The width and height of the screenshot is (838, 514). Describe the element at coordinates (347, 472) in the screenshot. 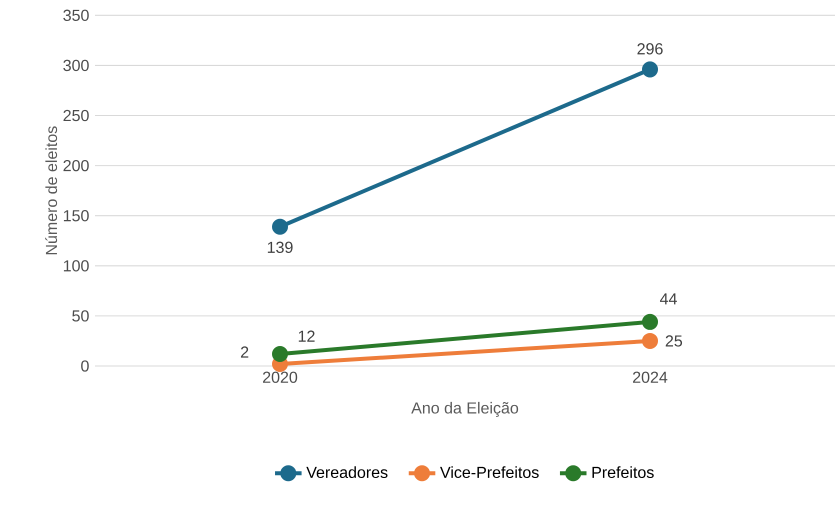

I see `legend-label: Vereadores` at that location.